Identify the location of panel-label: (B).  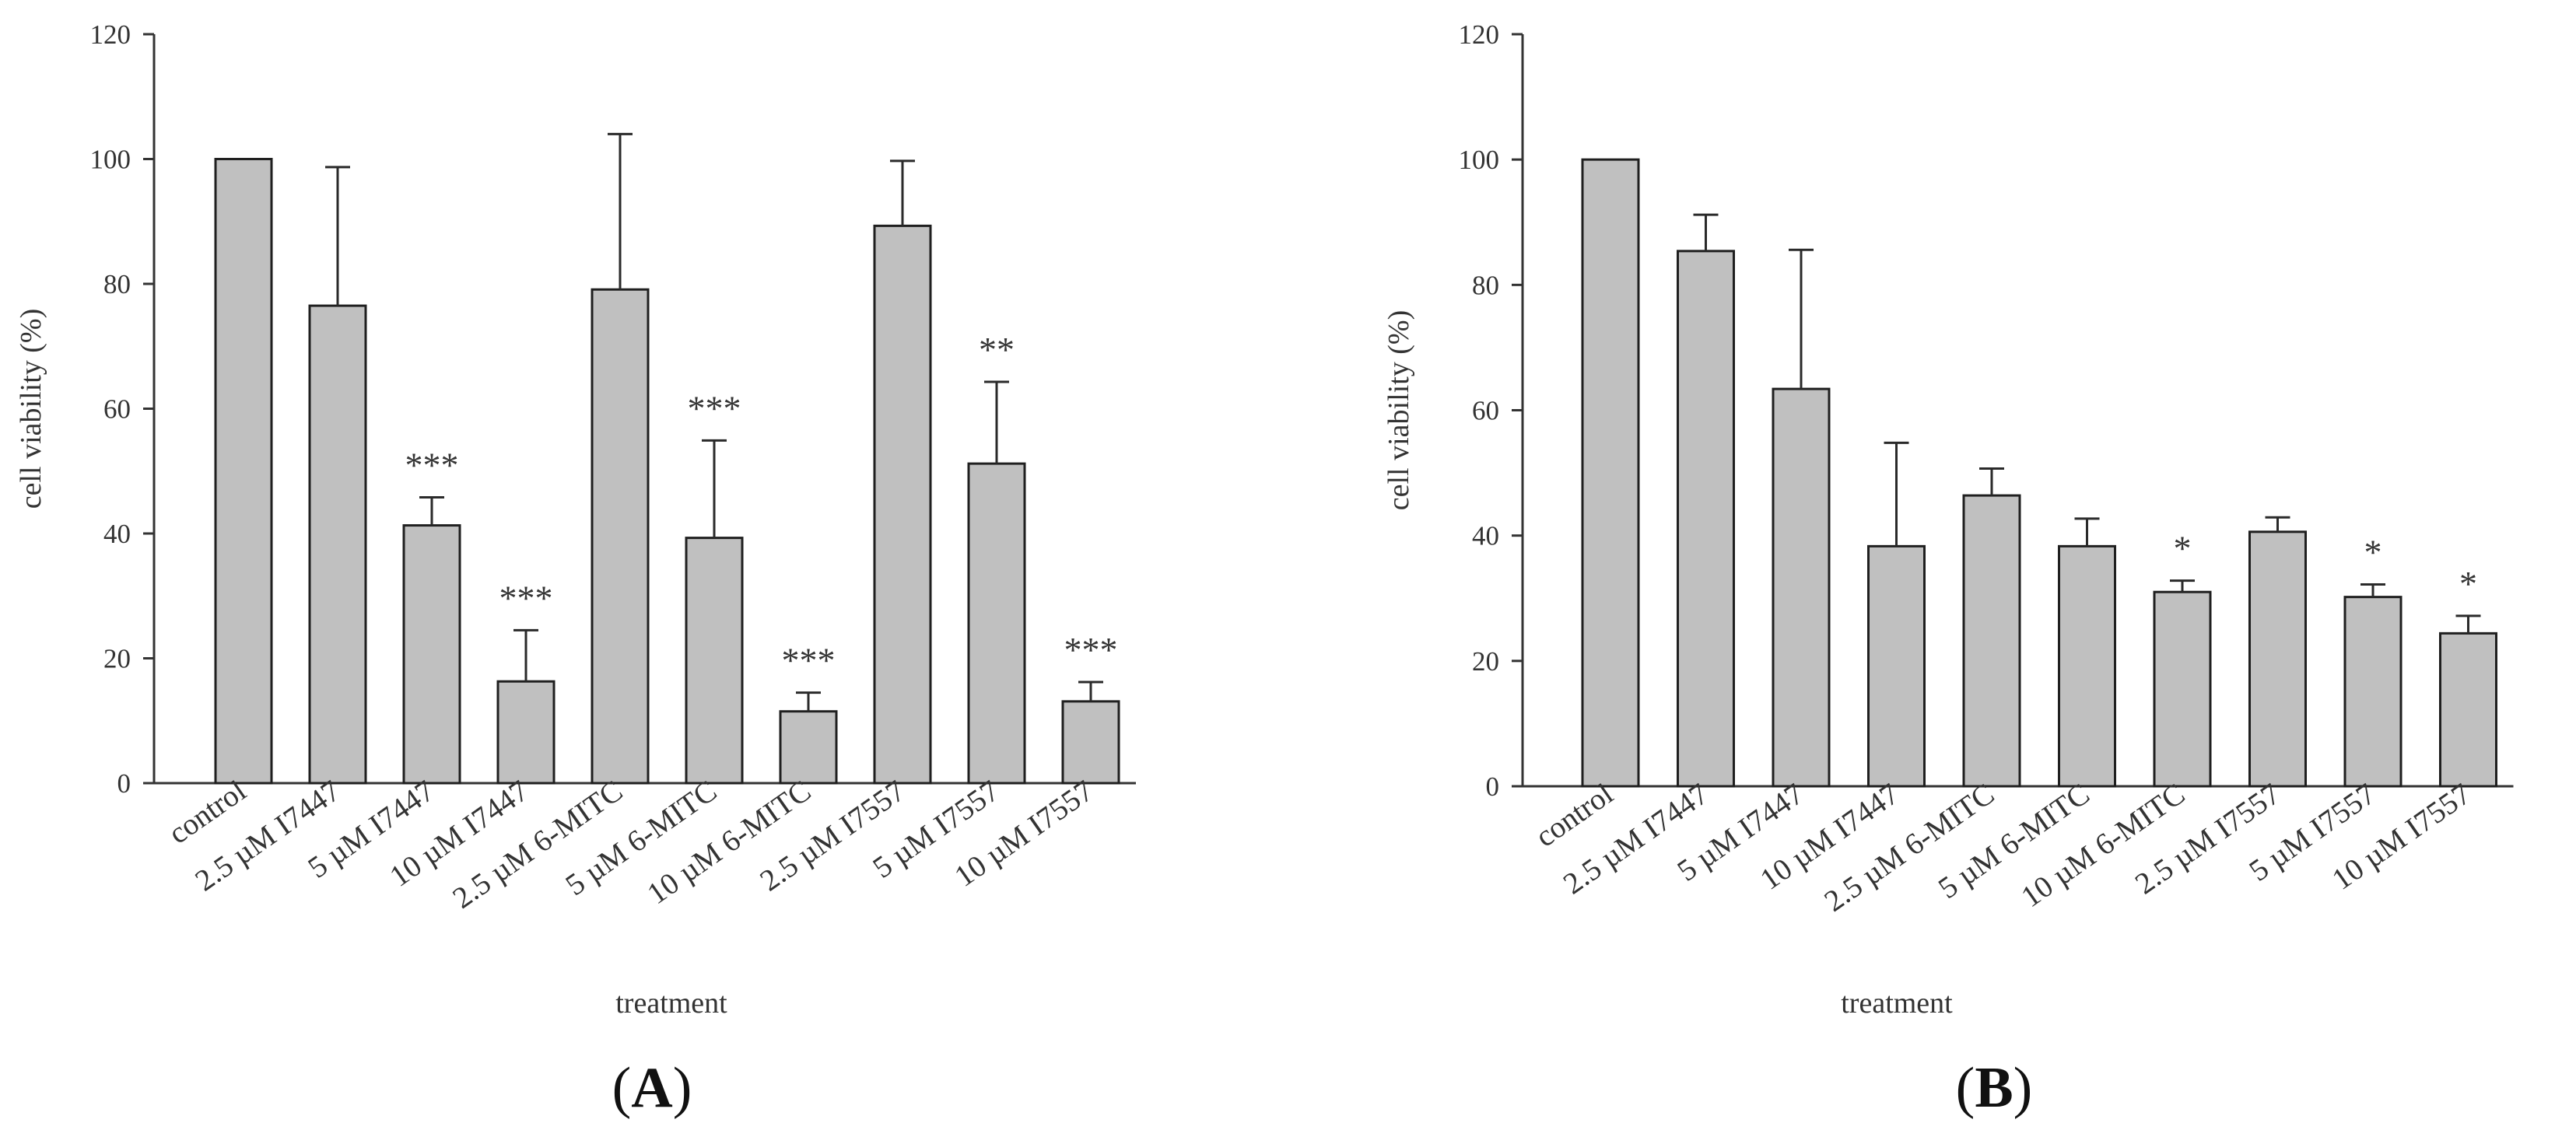
(1994, 1088).